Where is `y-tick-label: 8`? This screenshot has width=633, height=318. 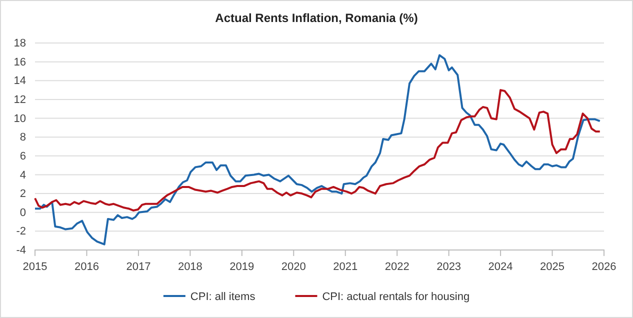 y-tick-label: 8 is located at coordinates (23, 138).